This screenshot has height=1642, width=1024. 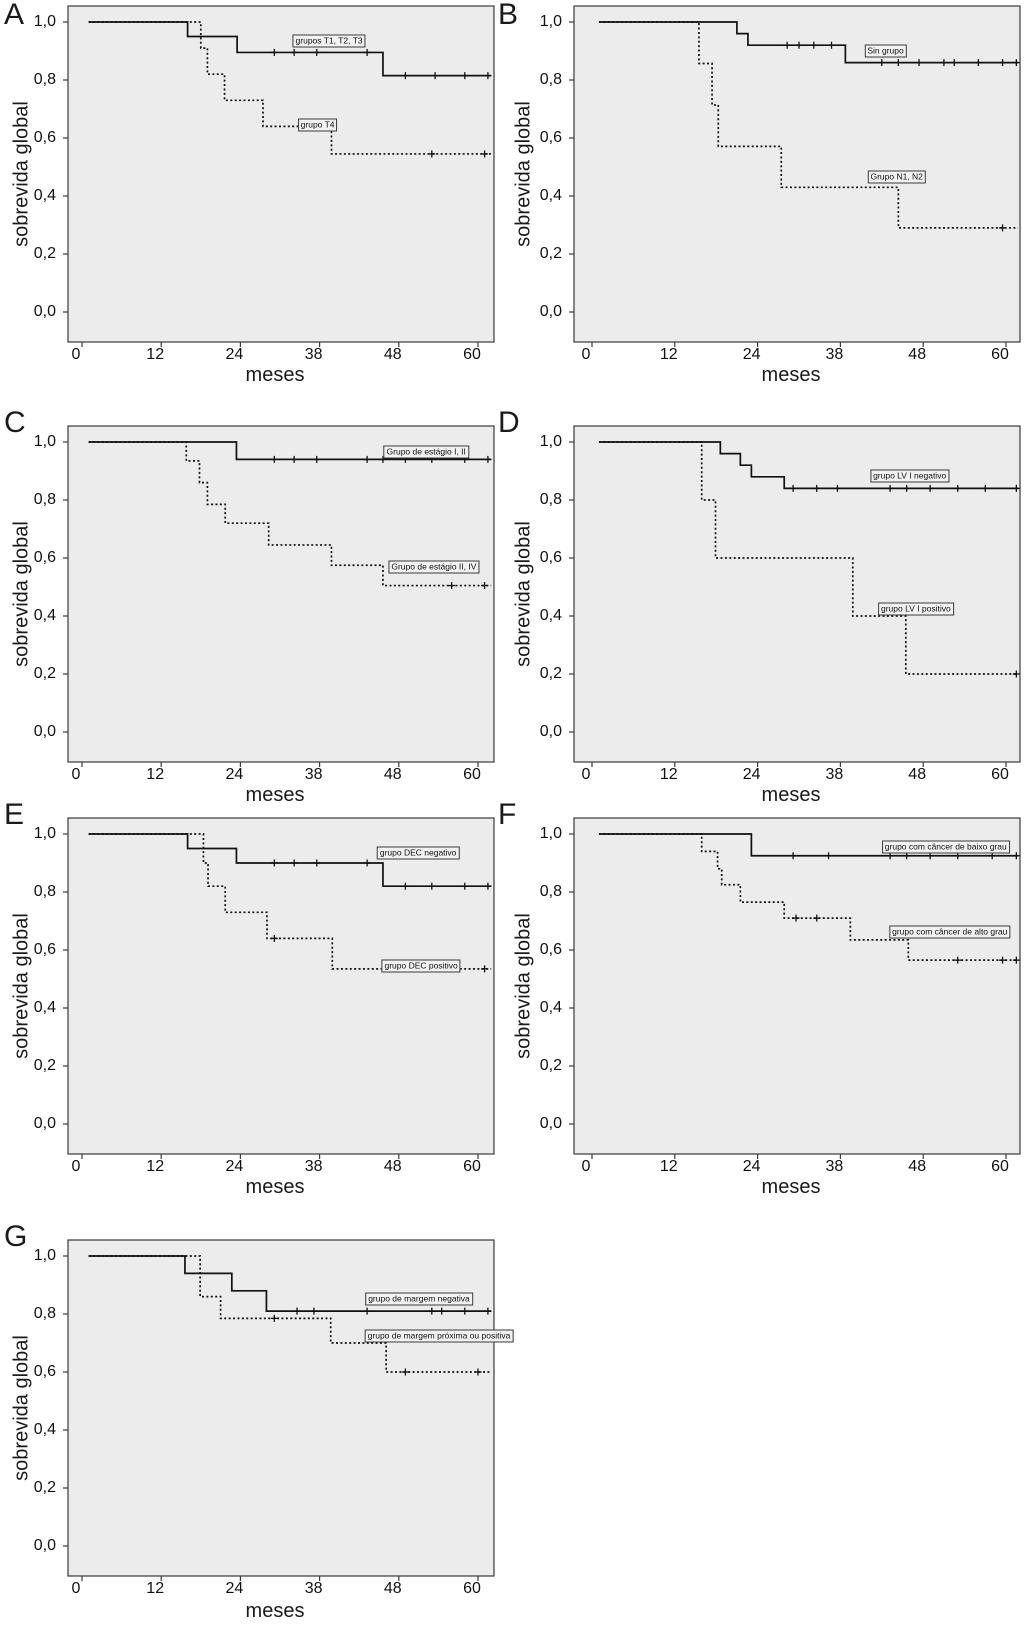 What do you see at coordinates (885, 51) in the screenshot?
I see `curve-label-box: Sin grupo` at bounding box center [885, 51].